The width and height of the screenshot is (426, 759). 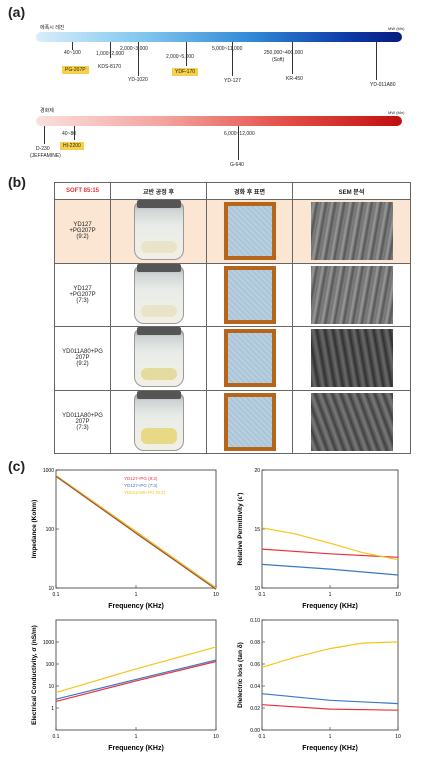 What do you see at coordinates (257, 530) in the screenshot?
I see `y-tick-label: 15` at bounding box center [257, 530].